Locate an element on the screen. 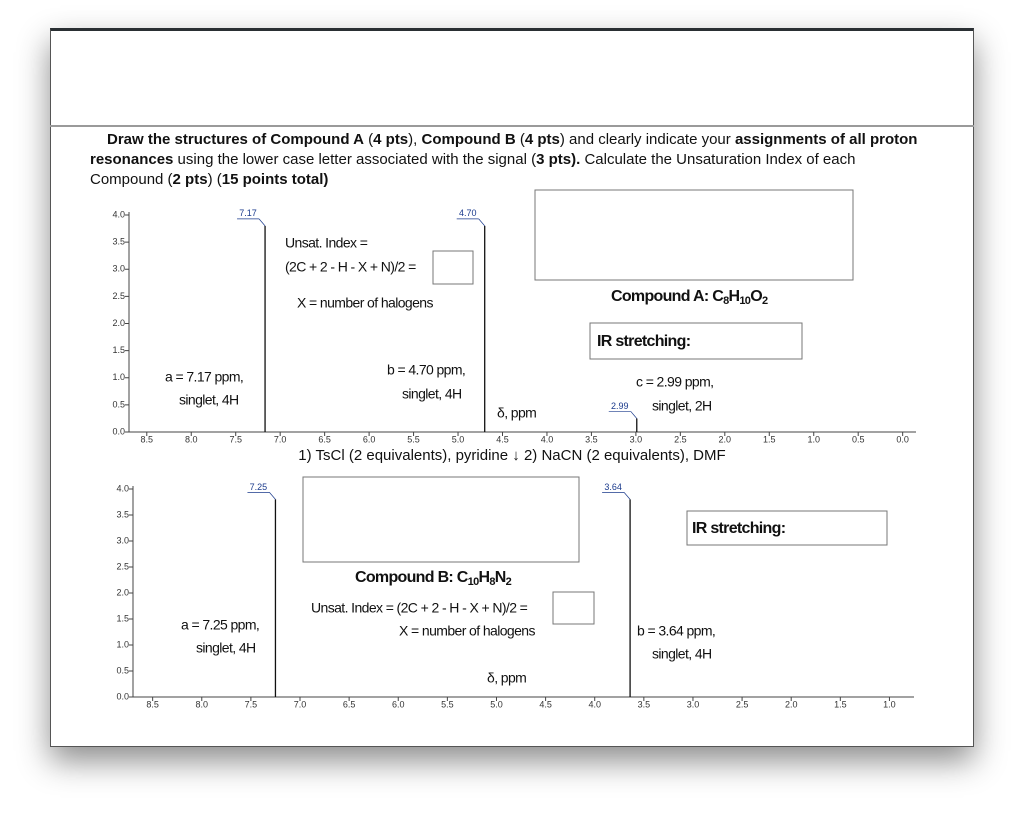  peak-label: 7.25 is located at coordinates (259, 487).